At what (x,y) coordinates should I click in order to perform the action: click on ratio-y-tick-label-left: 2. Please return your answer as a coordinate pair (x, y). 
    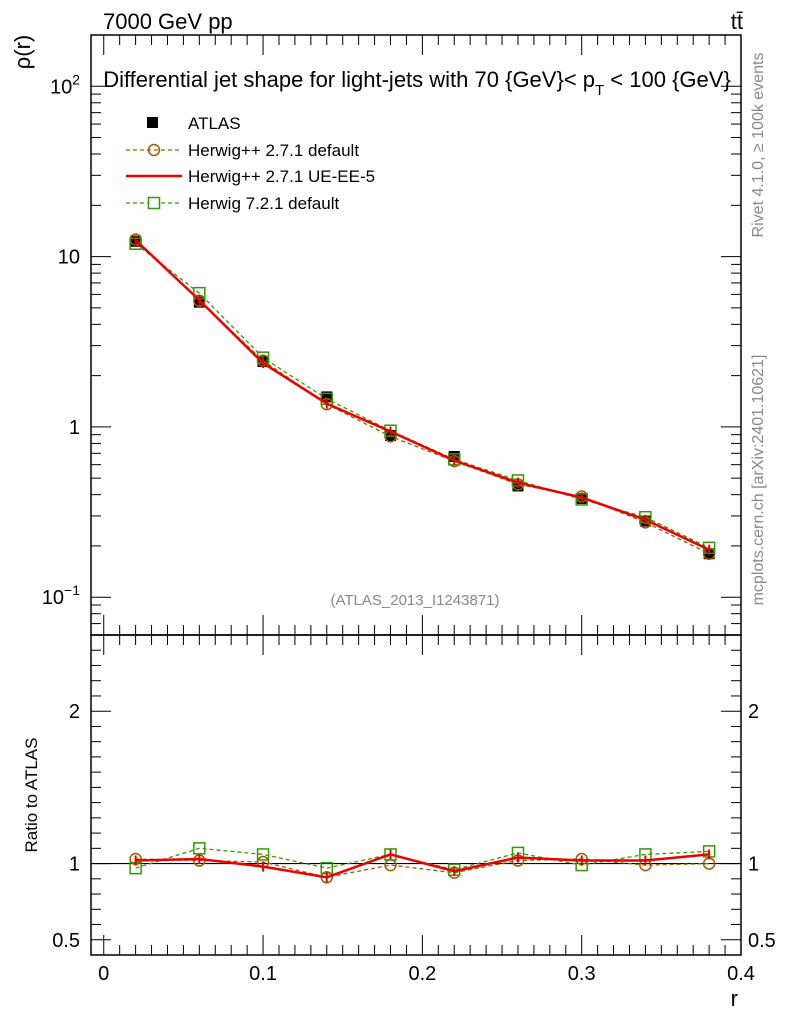
    Looking at the image, I should click on (74, 712).